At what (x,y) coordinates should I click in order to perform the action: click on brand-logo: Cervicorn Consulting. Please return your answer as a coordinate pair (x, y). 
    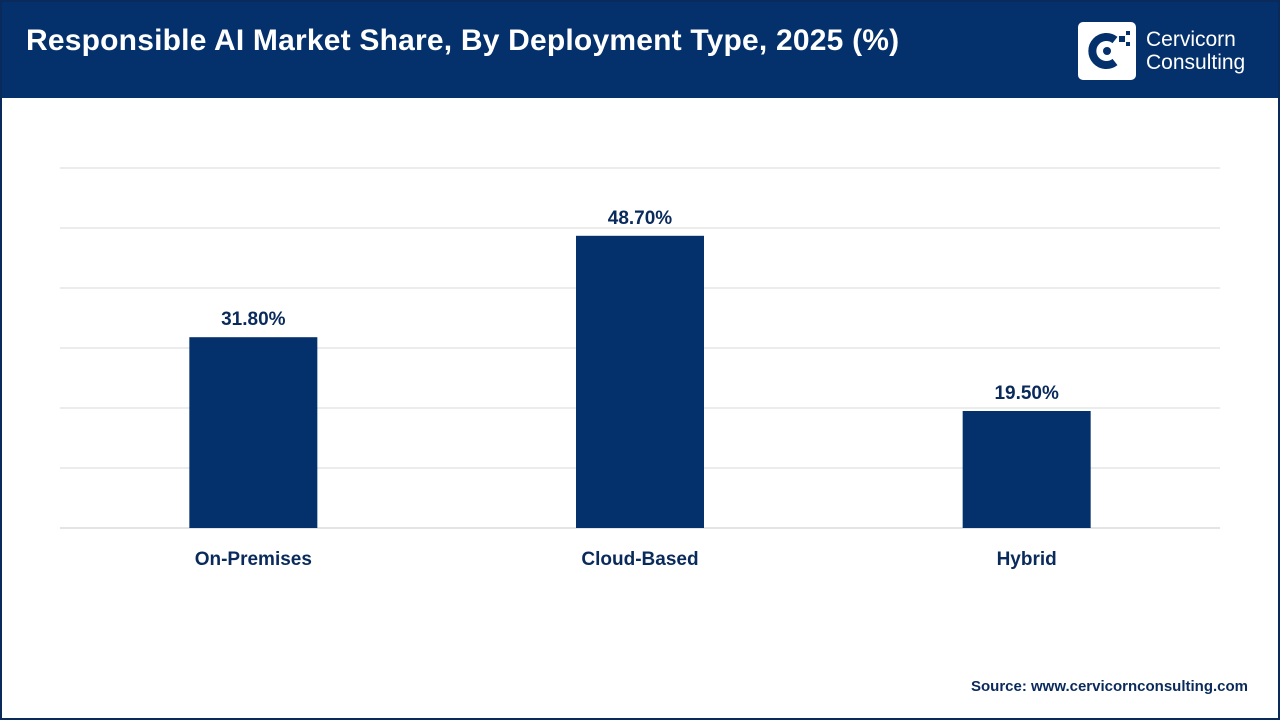
    Looking at the image, I should click on (1173, 51).